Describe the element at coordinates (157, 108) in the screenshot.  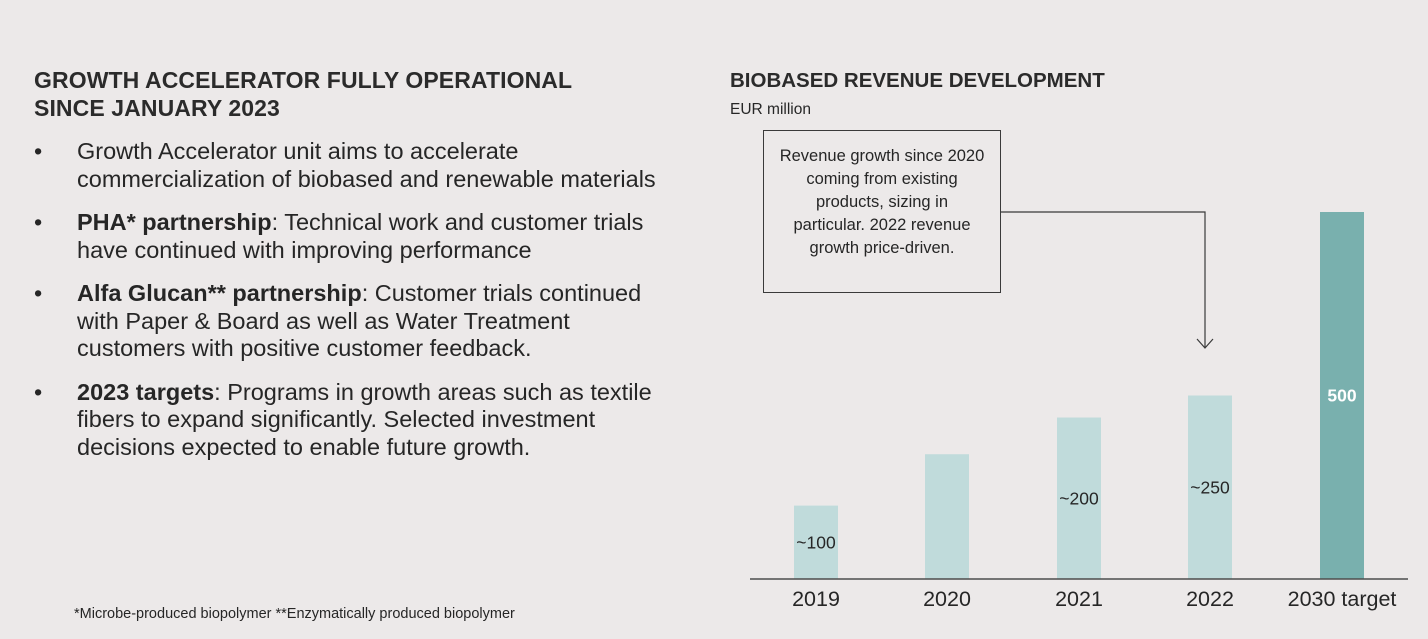
I see `left-title-line2: SINCE JANUARY 2023` at that location.